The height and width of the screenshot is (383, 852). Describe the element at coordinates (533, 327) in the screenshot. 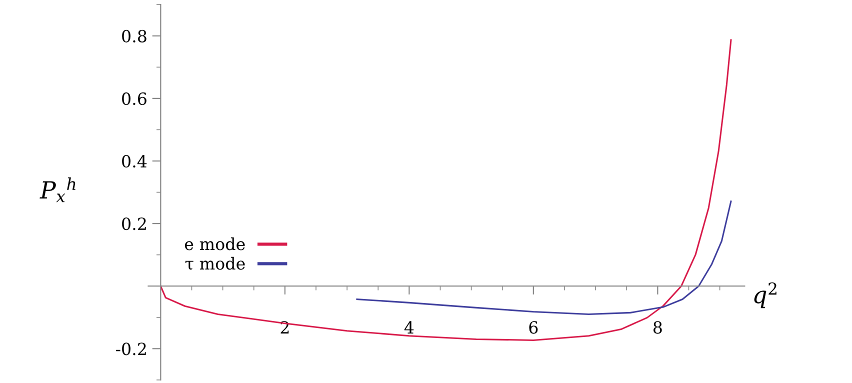

I see `x-tick-label: 6` at that location.